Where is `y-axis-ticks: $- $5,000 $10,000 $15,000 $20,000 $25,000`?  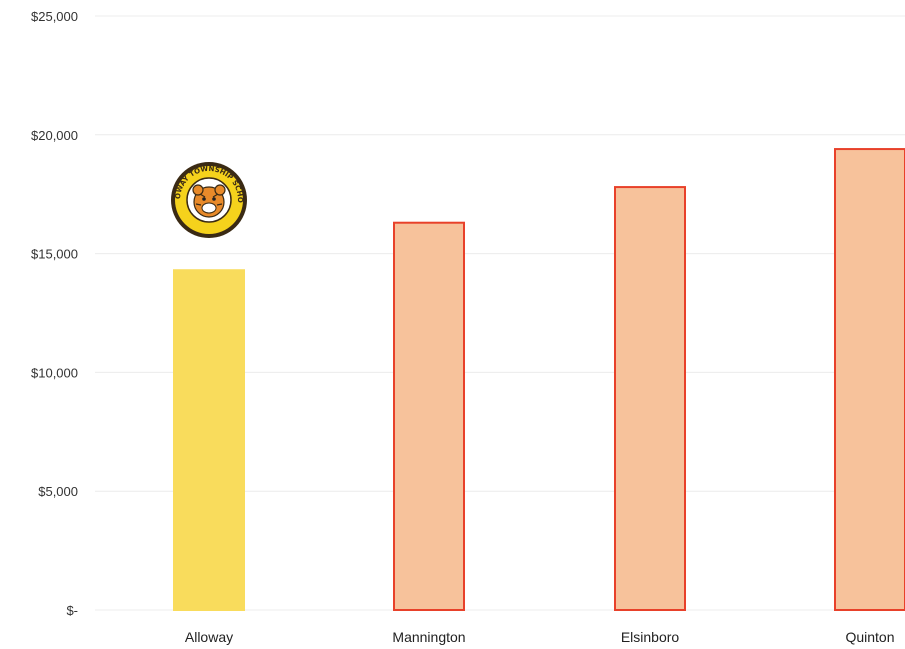 y-axis-ticks: $- $5,000 $10,000 $15,000 $20,000 $25,000 is located at coordinates (54, 313).